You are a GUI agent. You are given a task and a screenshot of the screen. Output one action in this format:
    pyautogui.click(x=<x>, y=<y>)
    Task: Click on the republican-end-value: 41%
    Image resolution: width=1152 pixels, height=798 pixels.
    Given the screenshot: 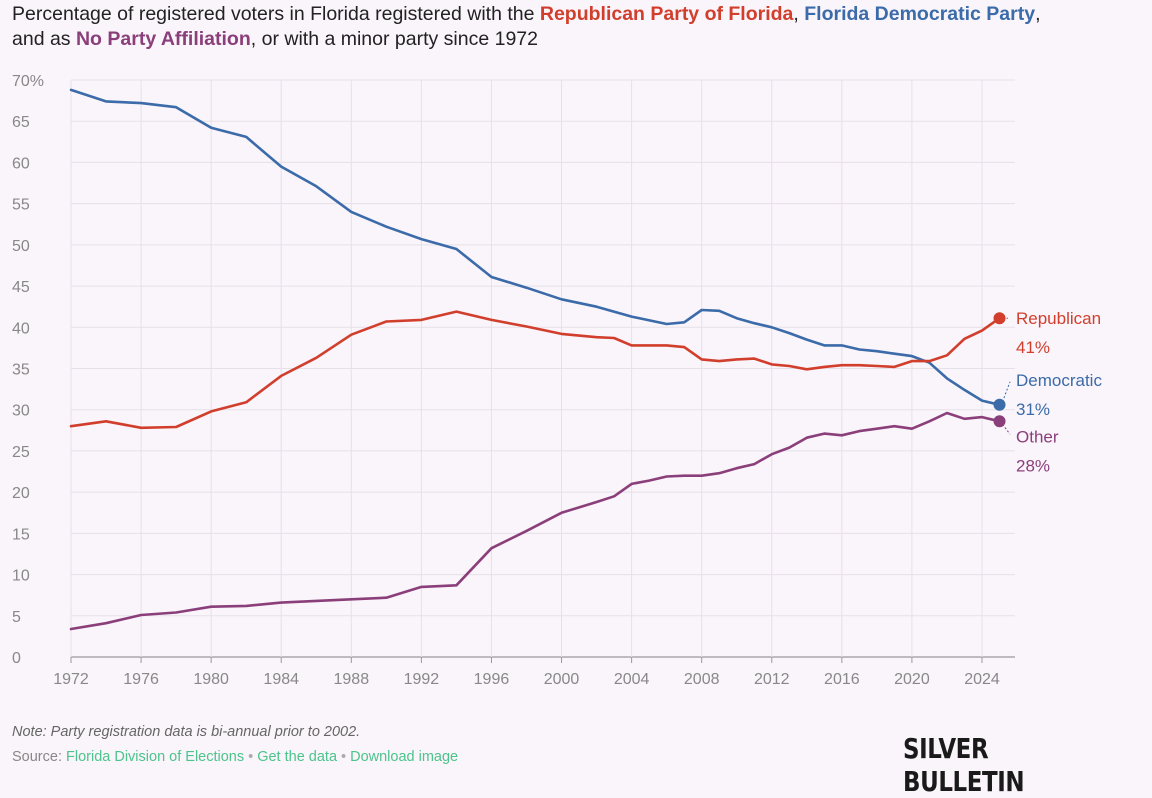 What is the action you would take?
    pyautogui.click(x=1033, y=347)
    